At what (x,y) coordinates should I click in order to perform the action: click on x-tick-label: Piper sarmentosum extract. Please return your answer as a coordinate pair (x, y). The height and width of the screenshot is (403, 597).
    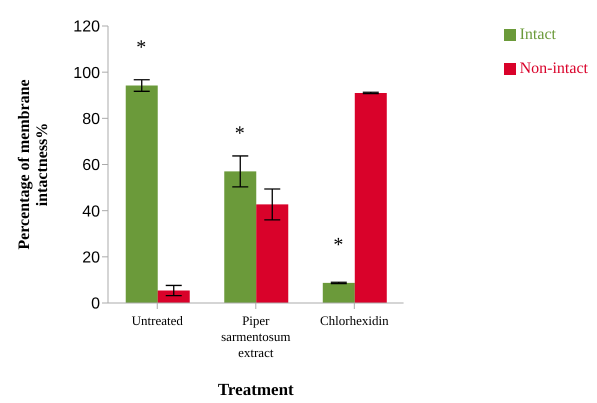
    Looking at the image, I should click on (255, 336).